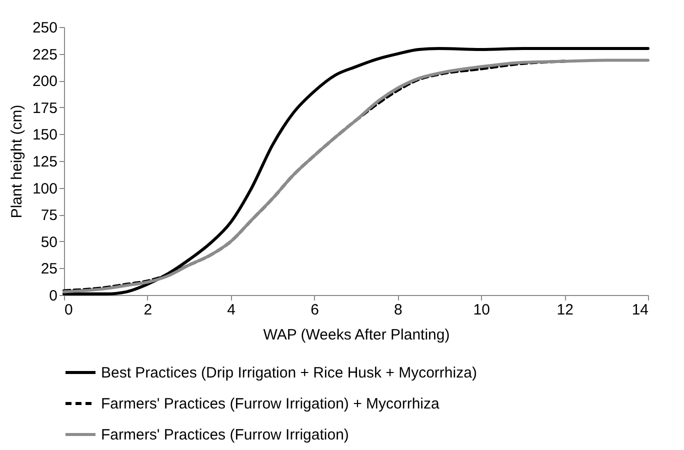 Image resolution: width=684 pixels, height=450 pixels. Describe the element at coordinates (17, 161) in the screenshot. I see `y-axis-title: Plant height (cm)` at that location.